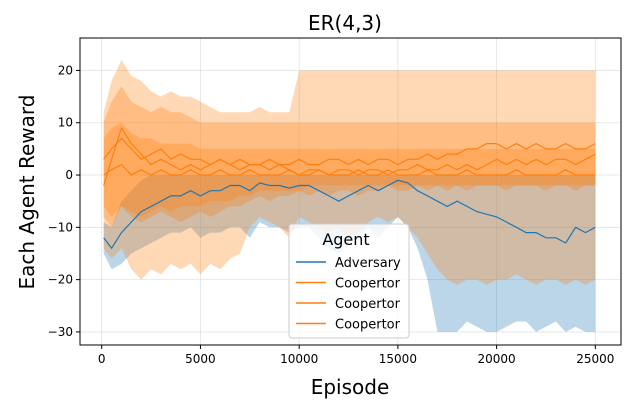  What do you see at coordinates (299, 359) in the screenshot?
I see `x-tick-label: 10000` at bounding box center [299, 359].